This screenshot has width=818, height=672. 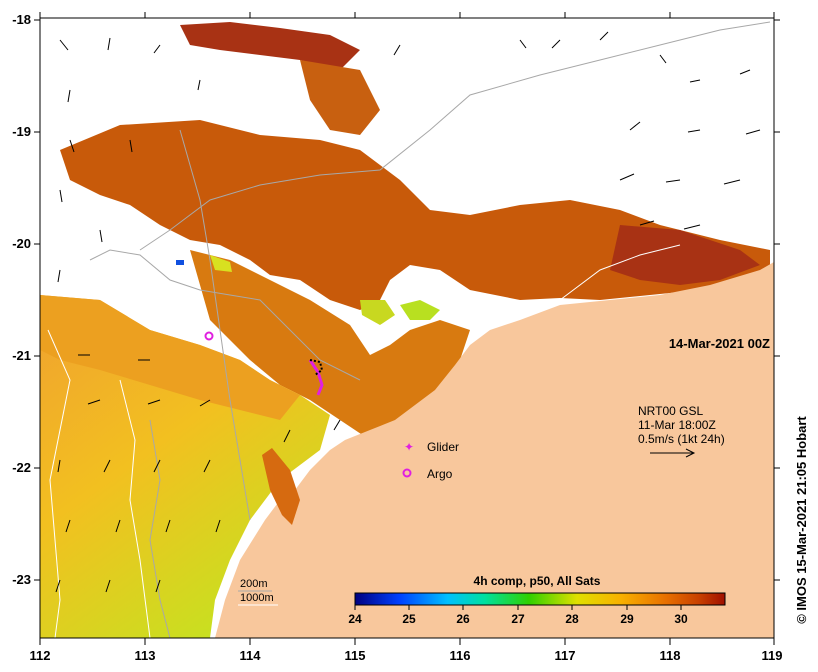 What do you see at coordinates (772, 655) in the screenshot?
I see `lon-tick-label: 119` at bounding box center [772, 655].